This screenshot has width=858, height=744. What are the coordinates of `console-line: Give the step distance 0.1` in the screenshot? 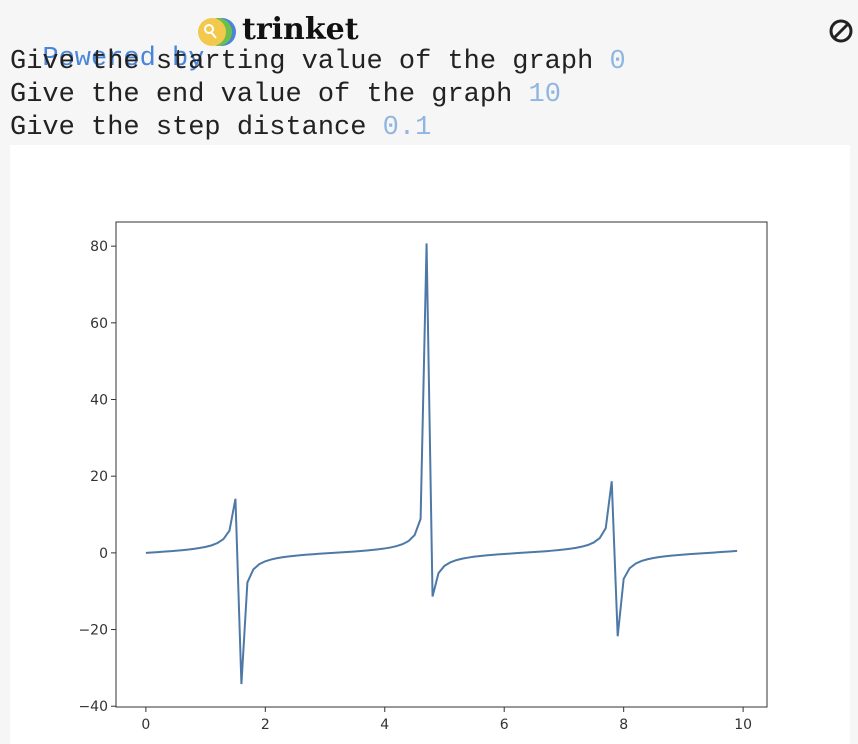 It's located at (220, 128).